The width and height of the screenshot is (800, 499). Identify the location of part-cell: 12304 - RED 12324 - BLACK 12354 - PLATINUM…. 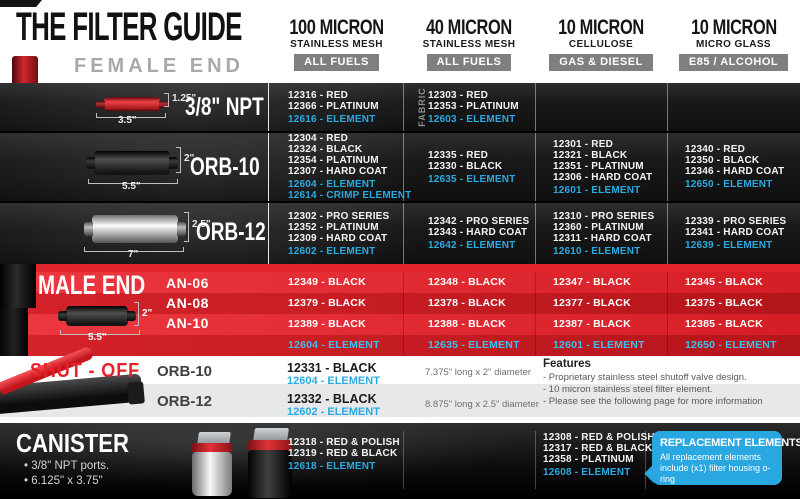
(340, 167).